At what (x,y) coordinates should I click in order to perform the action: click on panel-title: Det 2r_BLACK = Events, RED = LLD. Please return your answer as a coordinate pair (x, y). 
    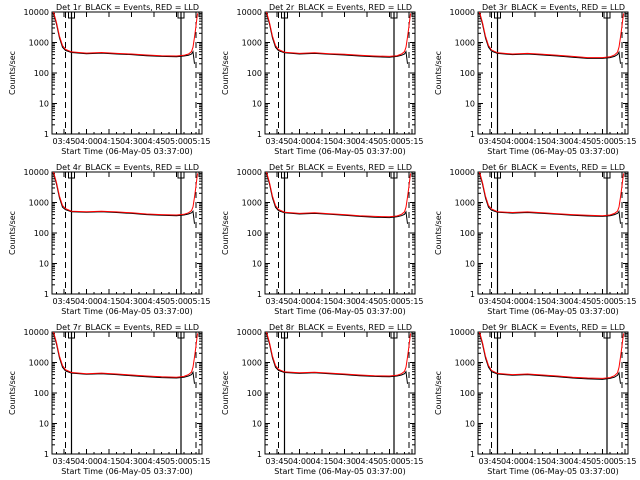
    Looking at the image, I should click on (340, 7).